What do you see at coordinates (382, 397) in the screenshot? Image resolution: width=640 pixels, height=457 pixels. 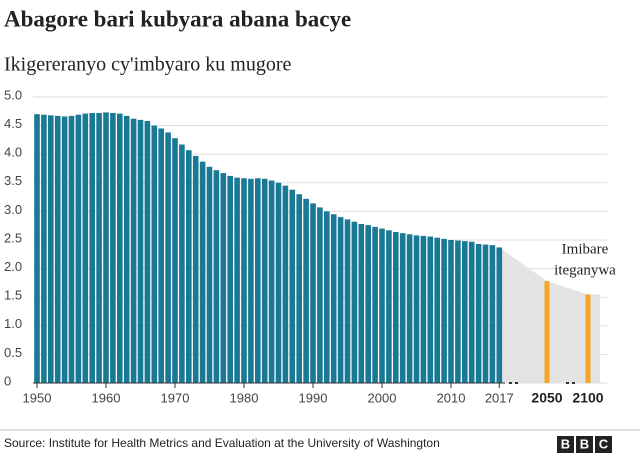 I see `x-tick-label: 2000` at bounding box center [382, 397].